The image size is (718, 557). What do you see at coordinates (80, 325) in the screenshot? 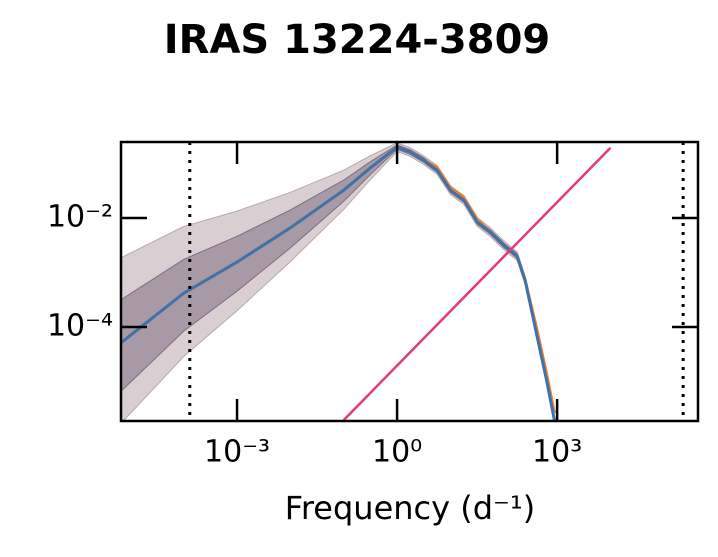
I see `y-tick-label: 10⁻⁴` at bounding box center [80, 325].